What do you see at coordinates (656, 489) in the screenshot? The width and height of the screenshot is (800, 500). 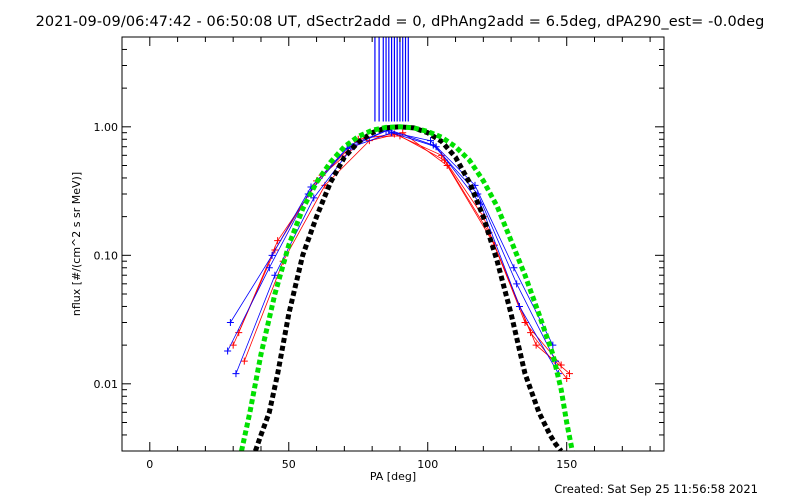 I see `created-timestamp: Created: Sat Sep 25 11:56:58 2021` at bounding box center [656, 489].